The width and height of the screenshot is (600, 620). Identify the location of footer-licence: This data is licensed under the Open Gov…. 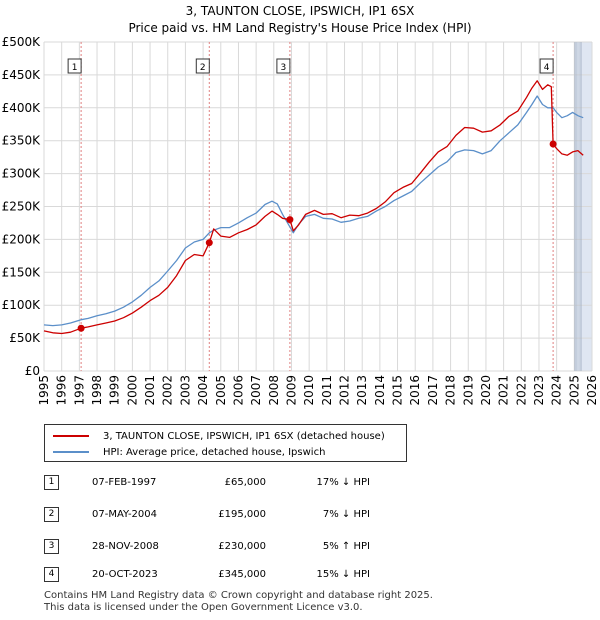
(203, 607).